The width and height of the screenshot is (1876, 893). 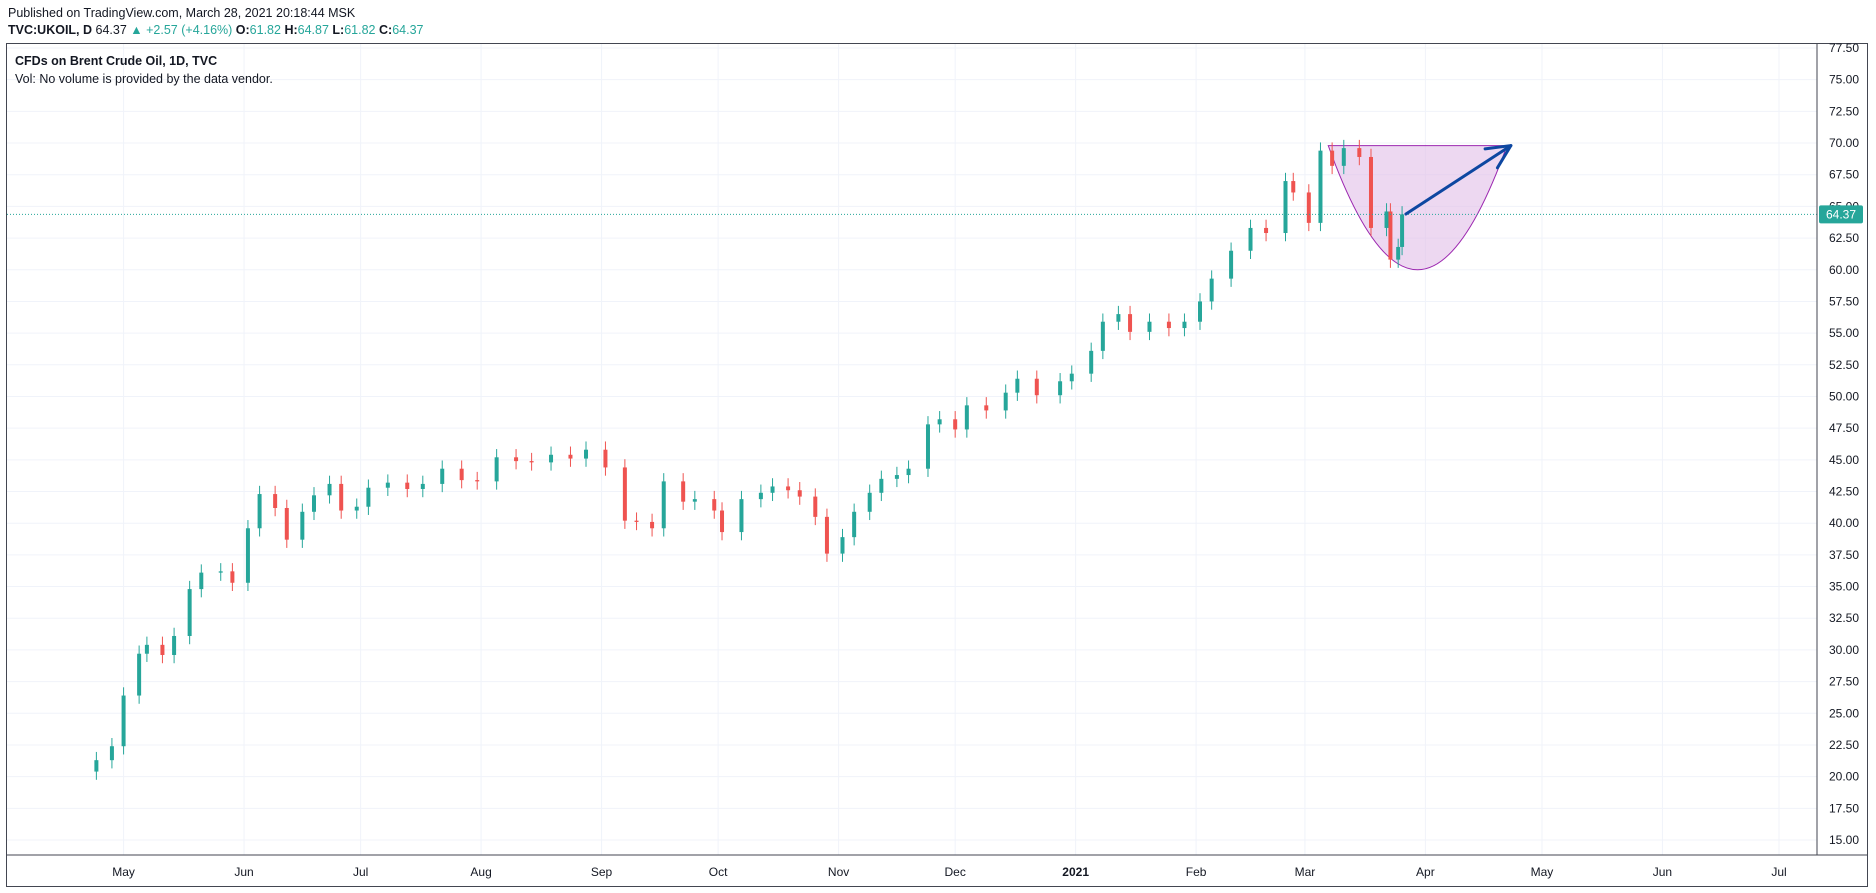 What do you see at coordinates (1844, 270) in the screenshot?
I see `y-tick-label: 60.00` at bounding box center [1844, 270].